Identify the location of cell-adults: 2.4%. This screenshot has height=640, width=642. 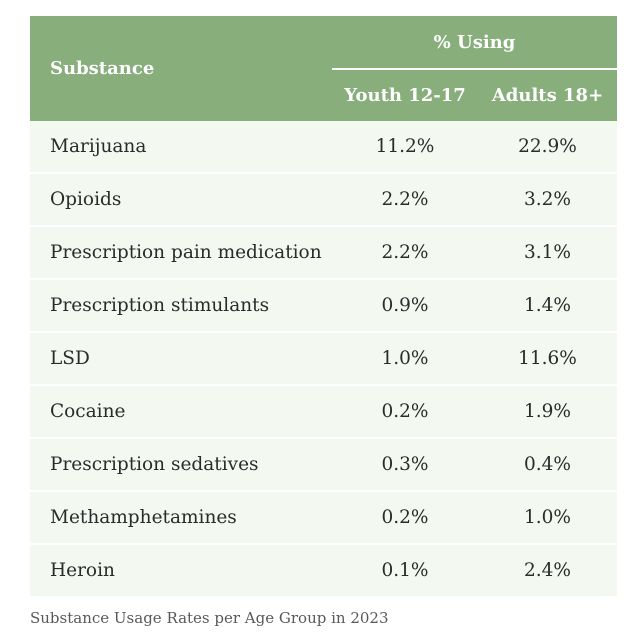
(547, 570).